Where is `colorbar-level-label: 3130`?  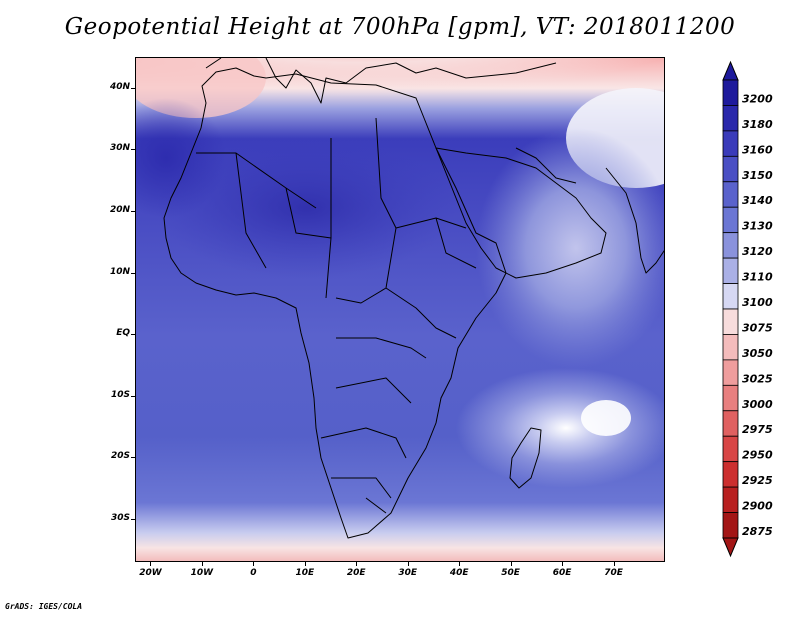
colorbar-level-label: 3130 is located at coordinates (757, 226).